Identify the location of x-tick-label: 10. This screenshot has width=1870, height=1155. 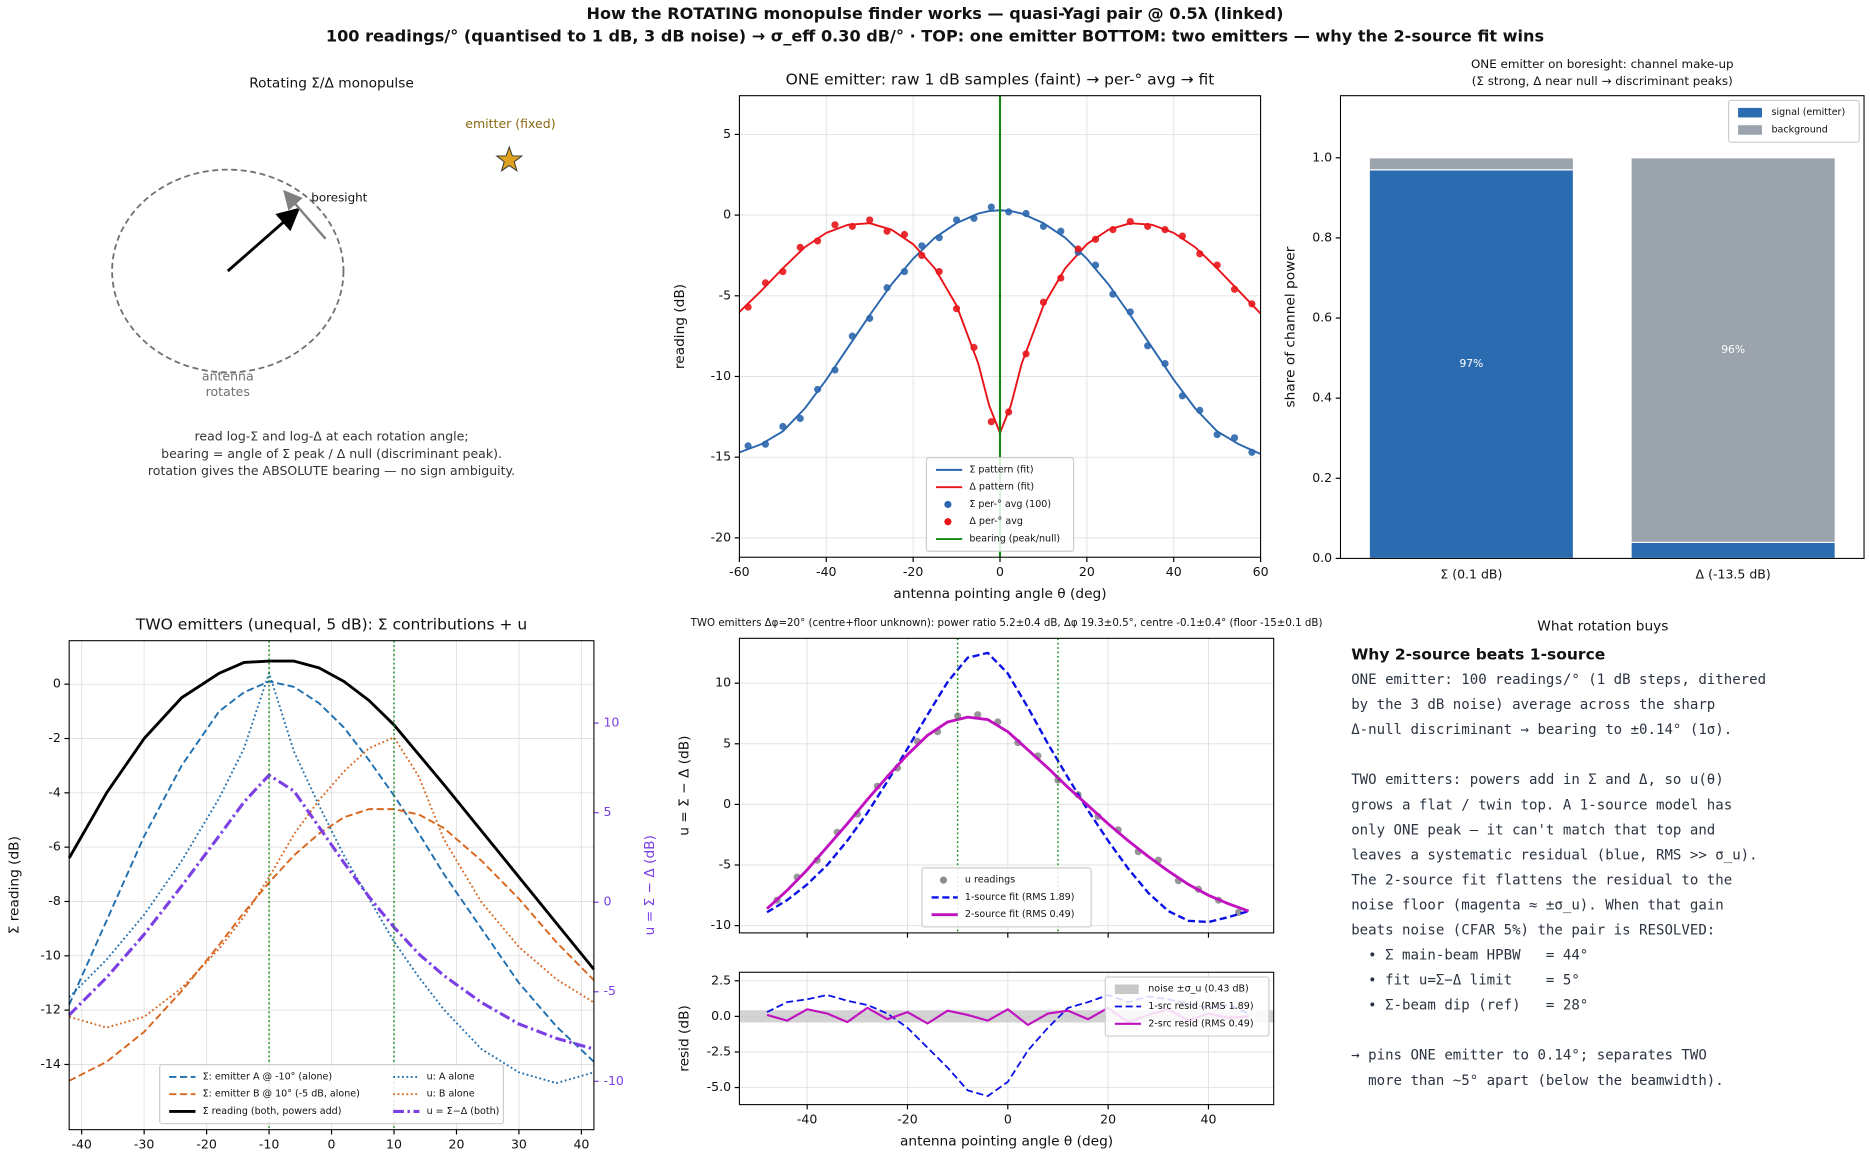
(394, 1144).